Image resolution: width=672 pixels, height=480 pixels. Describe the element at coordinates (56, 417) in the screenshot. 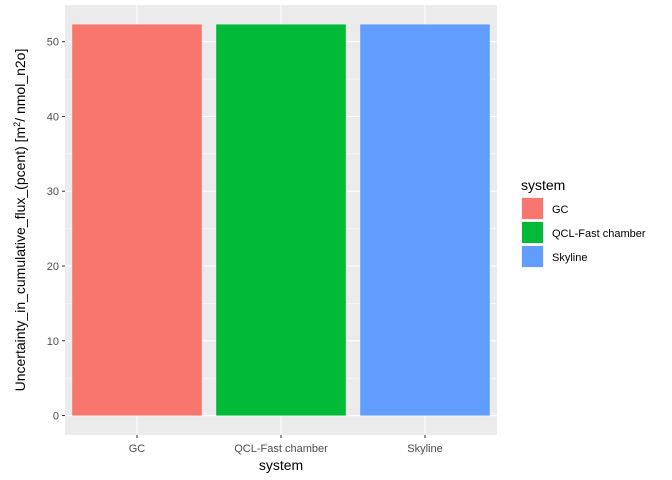

I see `y-tick-label: 0` at that location.